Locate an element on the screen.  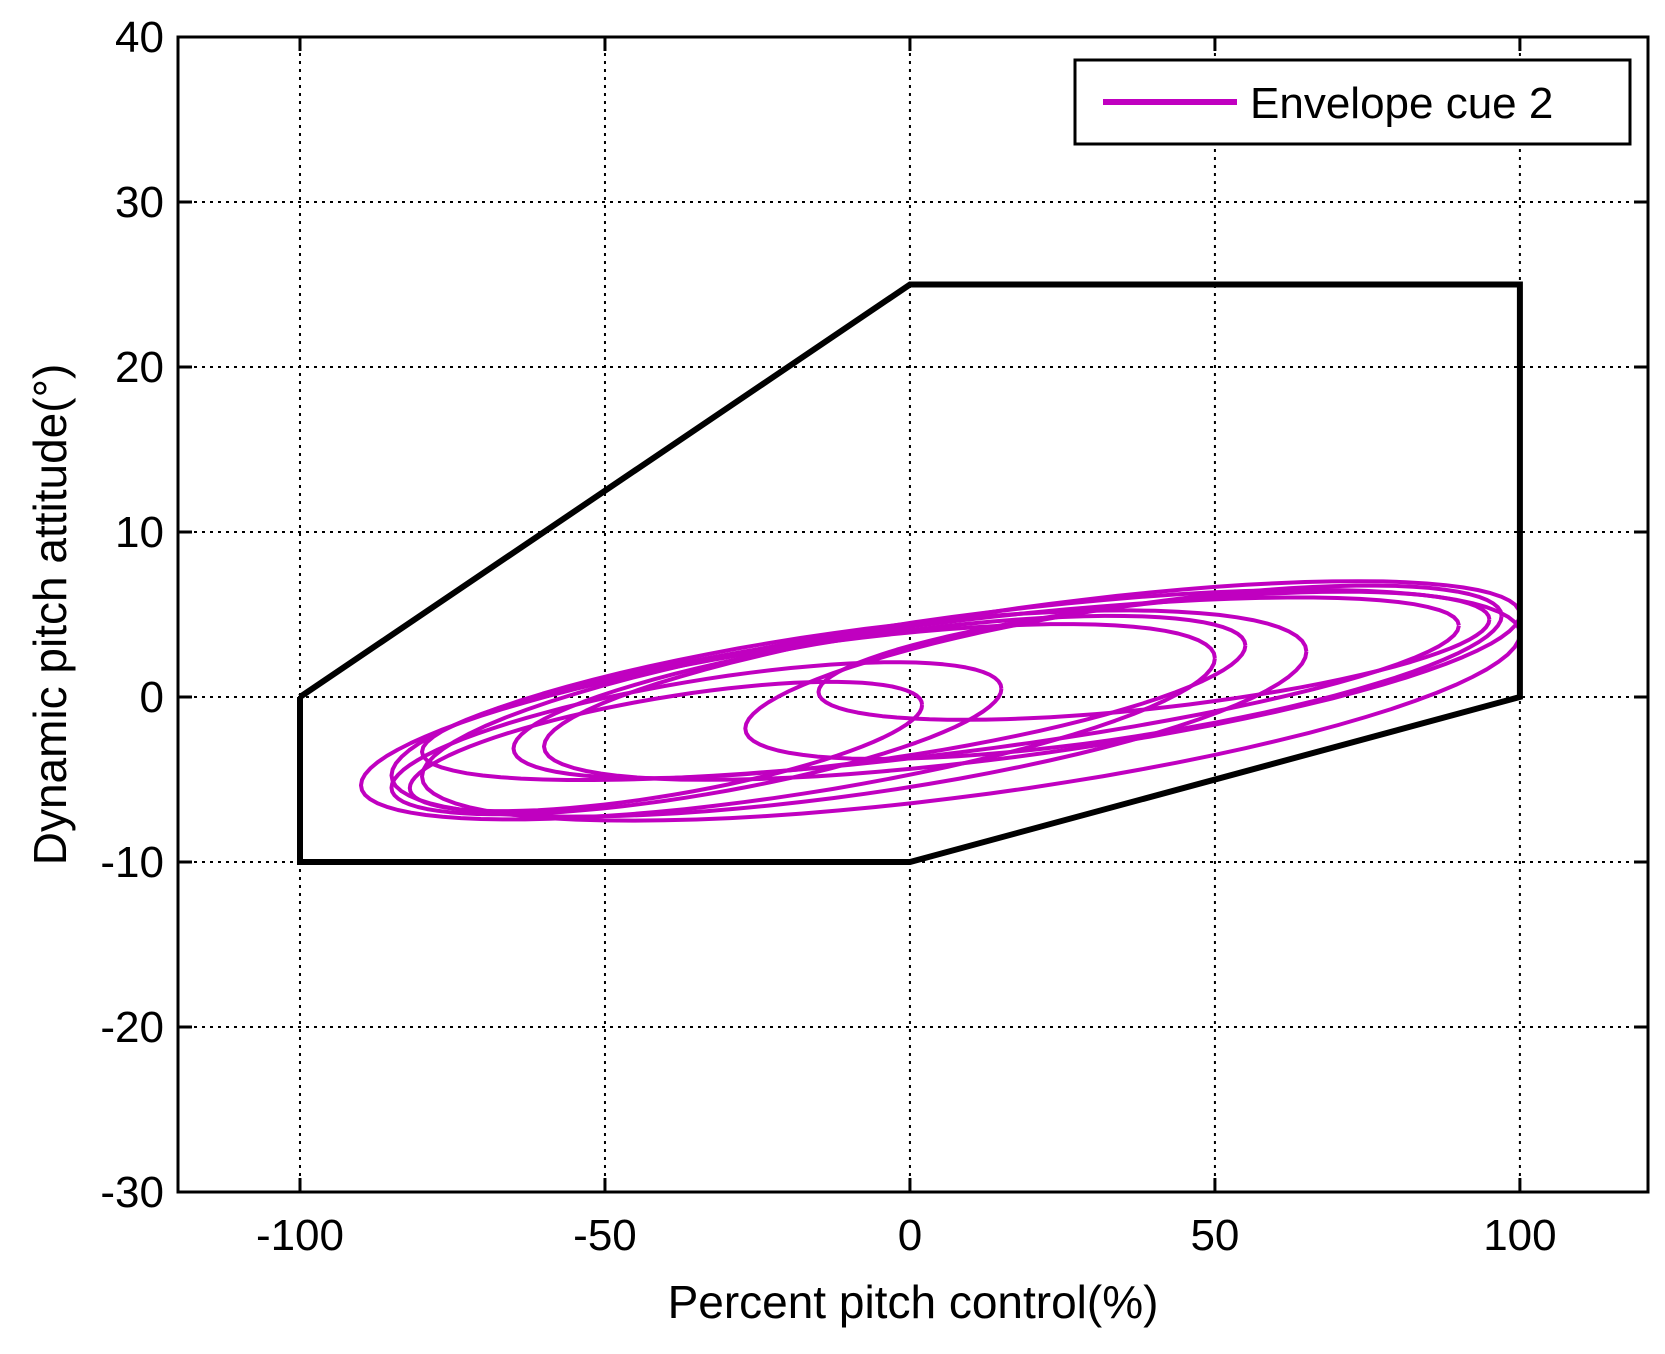
y-tick-label: -10 is located at coordinates (132, 862).